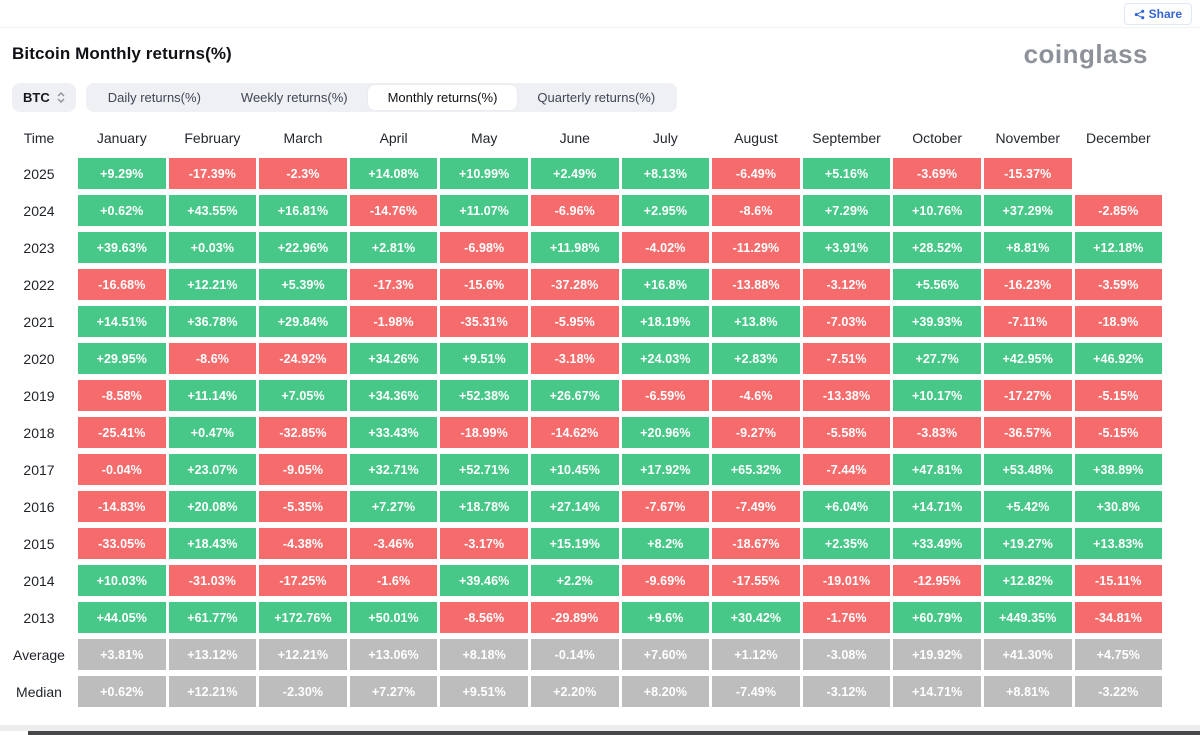 The image size is (1200, 735). I want to click on tab-monthly-returns: Monthly returns(%), so click(442, 97).